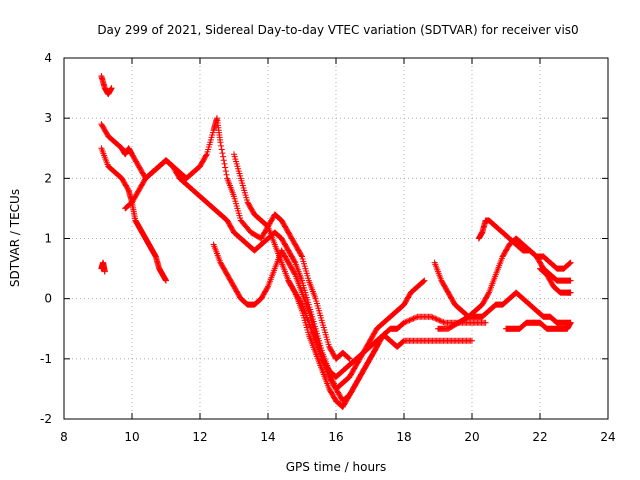 The width and height of the screenshot is (640, 480). Describe the element at coordinates (524, 244) in the screenshot. I see `series-track-j` at that location.